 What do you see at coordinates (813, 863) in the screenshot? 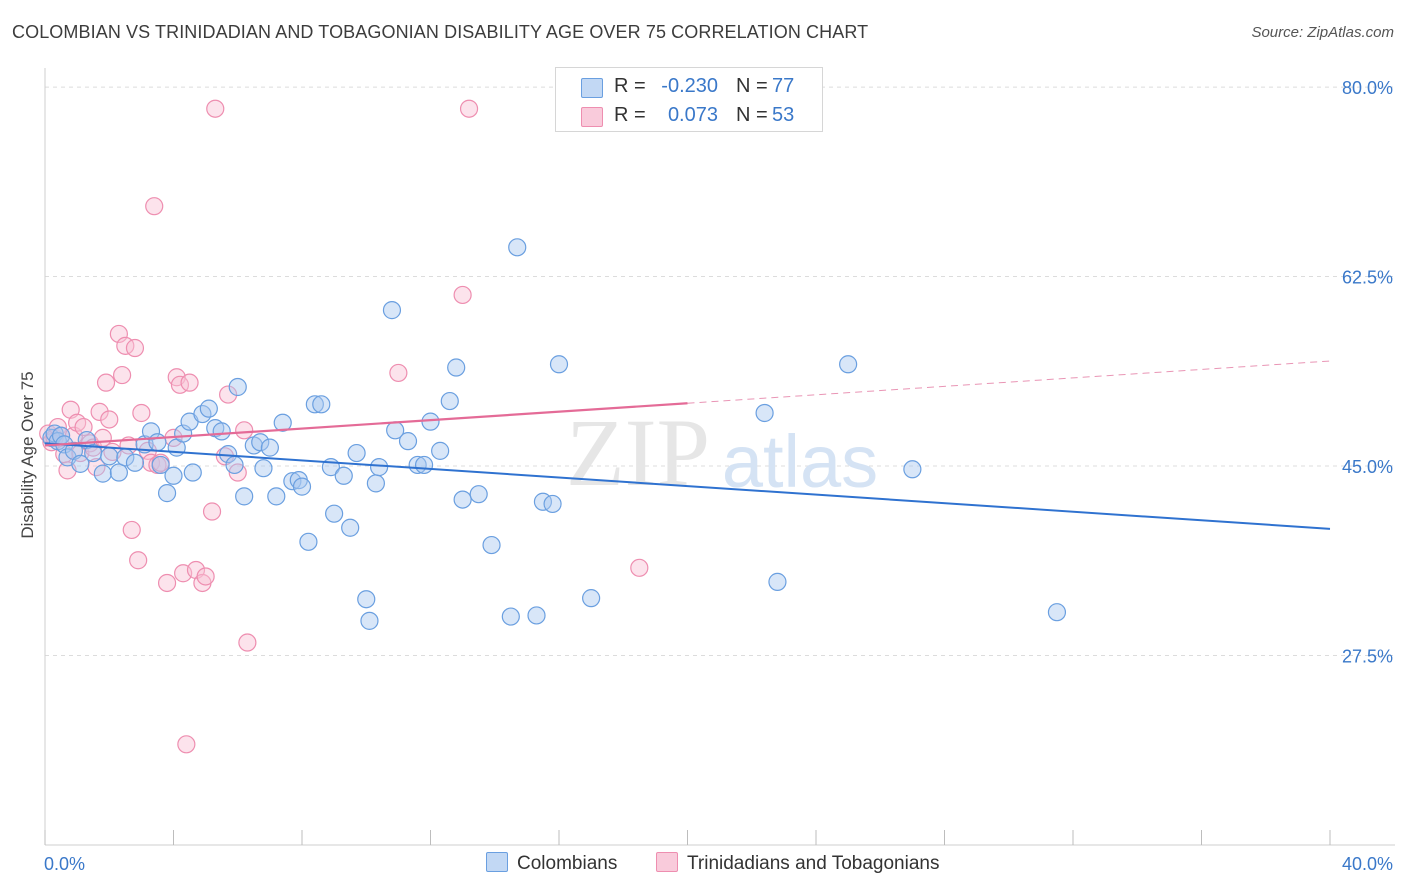
I see `legend-label-trinidadians: Trinidadians and Tobagonians` at bounding box center [813, 863].